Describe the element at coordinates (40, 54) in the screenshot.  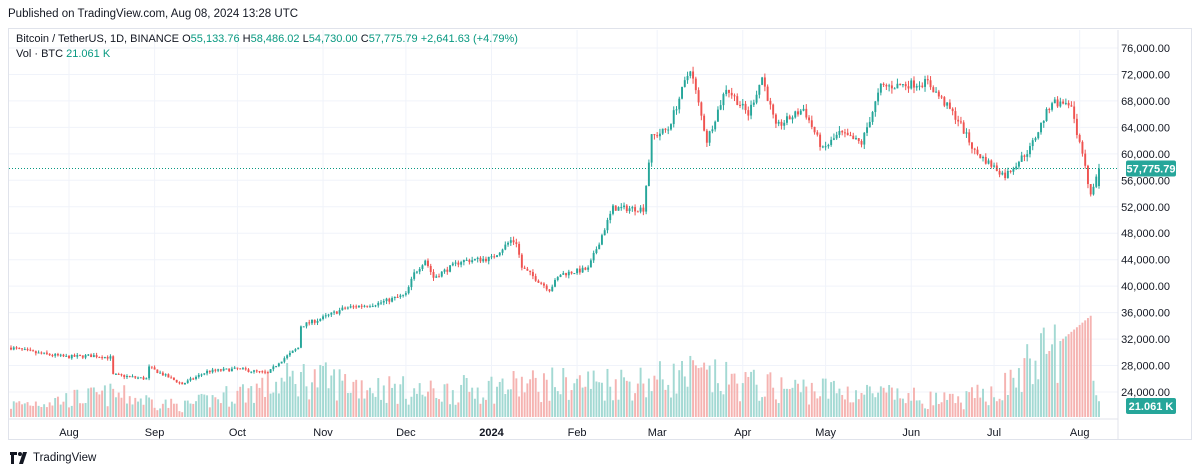
I see `volume-label: Vol · BTC` at that location.